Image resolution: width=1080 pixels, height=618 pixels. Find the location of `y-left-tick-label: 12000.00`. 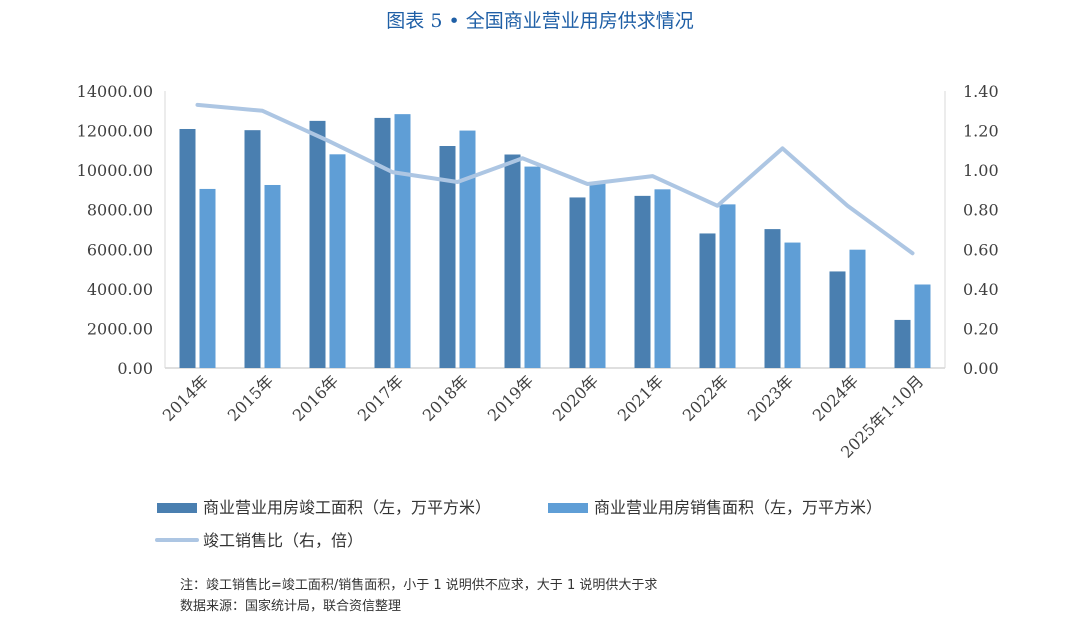

y-left-tick-label: 12000.00 is located at coordinates (115, 131).